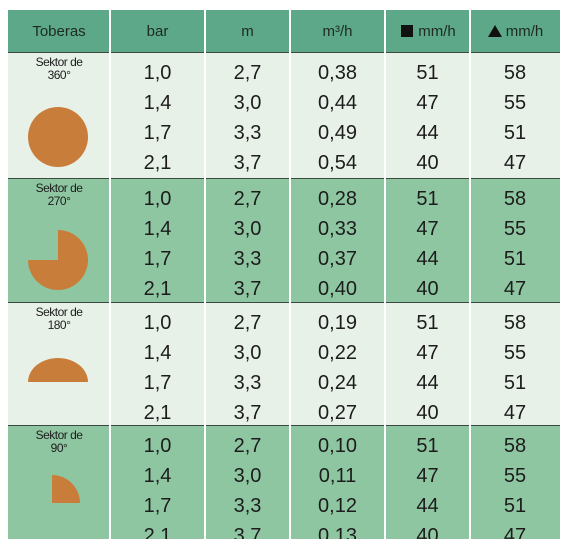 Image resolution: width=563 pixels, height=539 pixels. Describe the element at coordinates (59, 318) in the screenshot. I see `sector-label: Sektor de 180°` at that location.